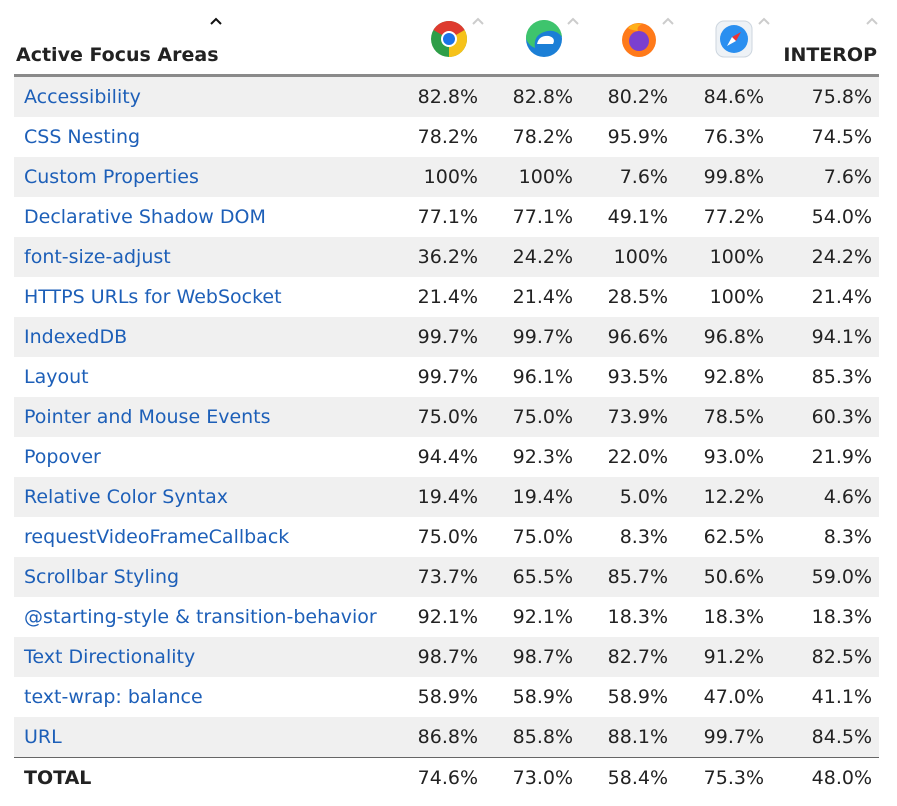 The height and width of the screenshot is (806, 897). I want to click on score-cell: 73.7%, so click(447, 577).